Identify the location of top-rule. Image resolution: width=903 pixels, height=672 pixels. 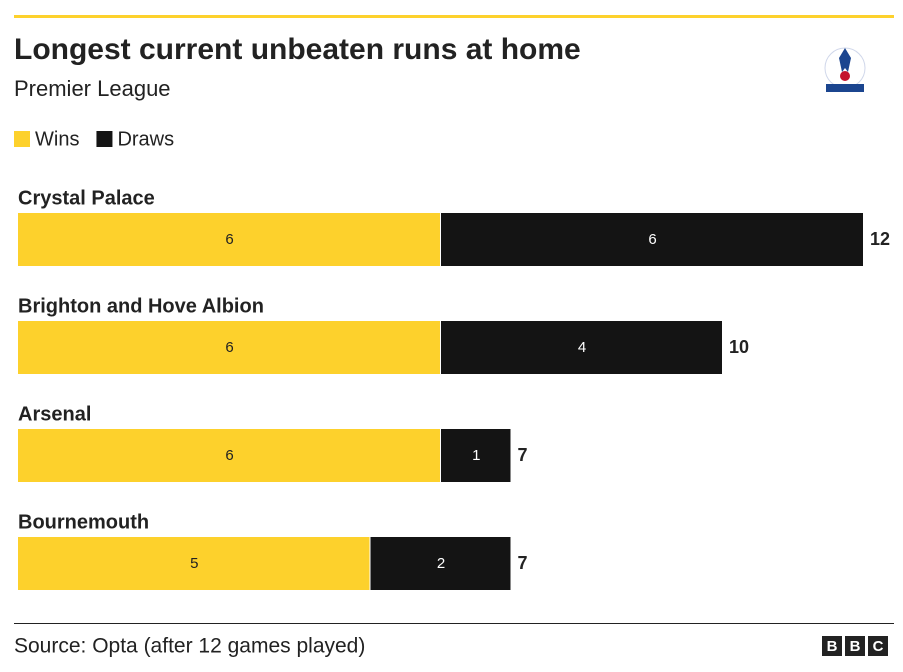
(454, 16).